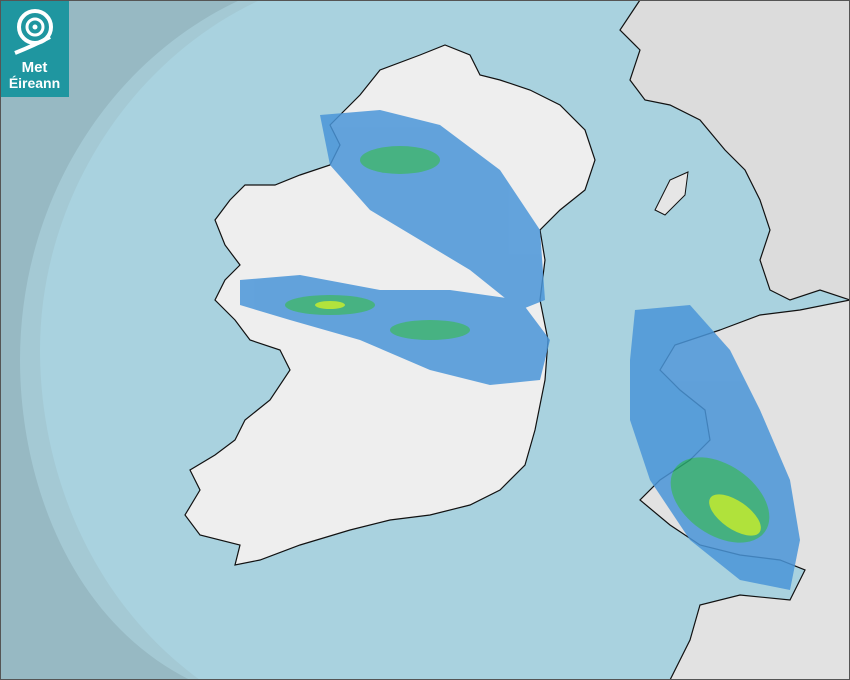 The width and height of the screenshot is (850, 680). What do you see at coordinates (34, 67) in the screenshot?
I see `logo-text-met: Met` at bounding box center [34, 67].